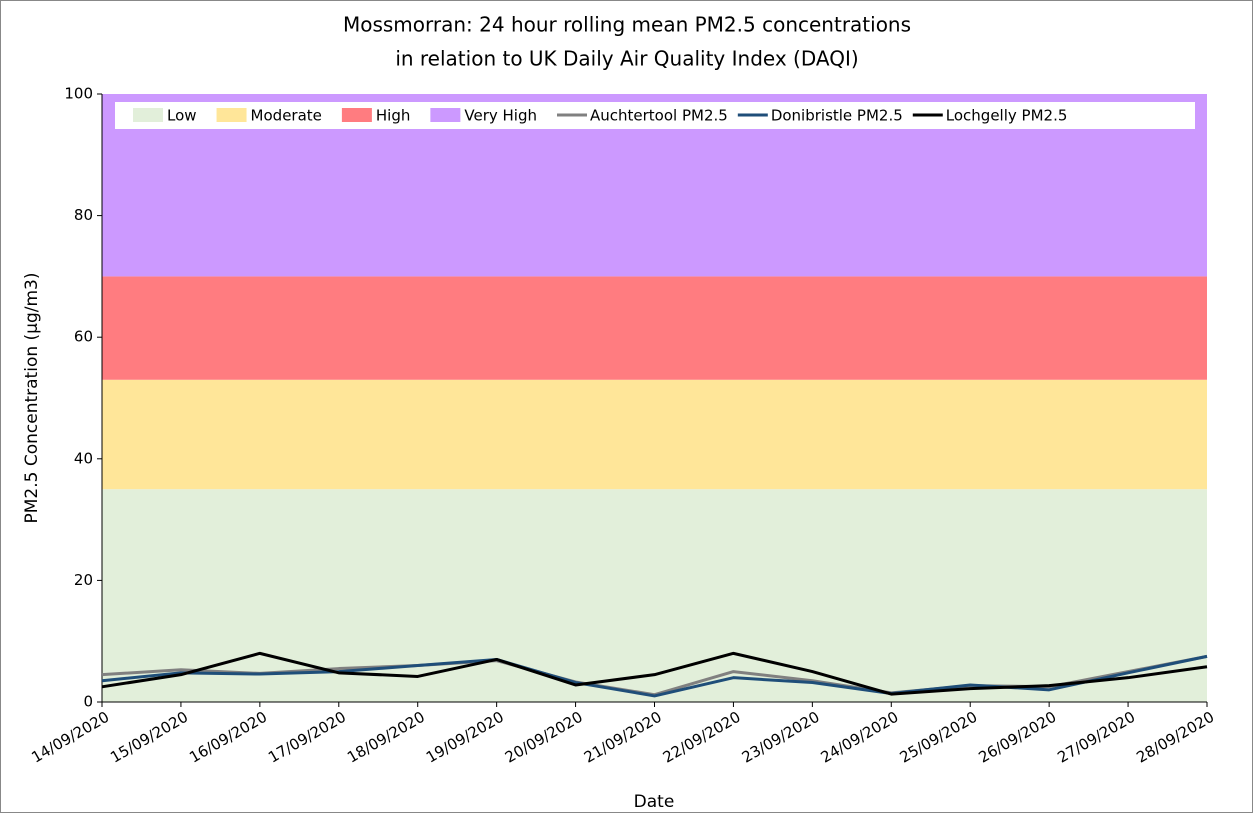 This screenshot has height=817, width=1253. Describe the element at coordinates (500, 116) in the screenshot. I see `legend-label: Very High` at that location.